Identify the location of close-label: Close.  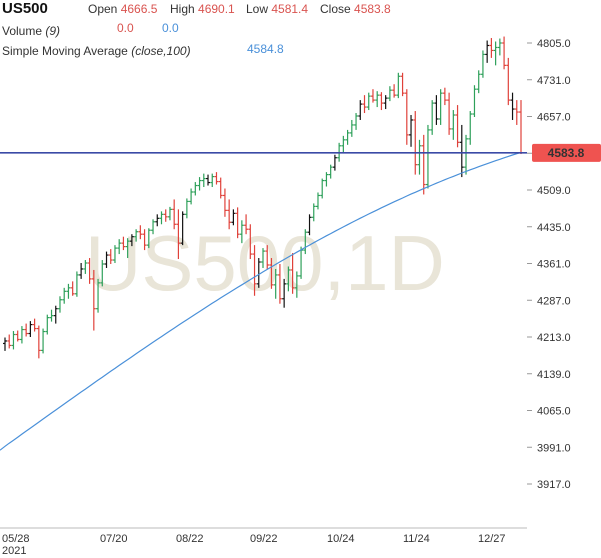
(335, 9).